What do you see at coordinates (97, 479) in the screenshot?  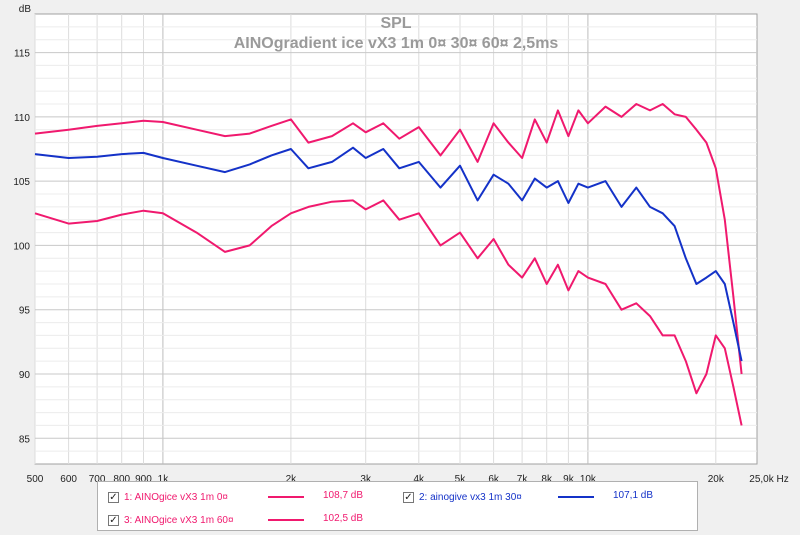 I see `x-tick-label: 700` at bounding box center [97, 479].